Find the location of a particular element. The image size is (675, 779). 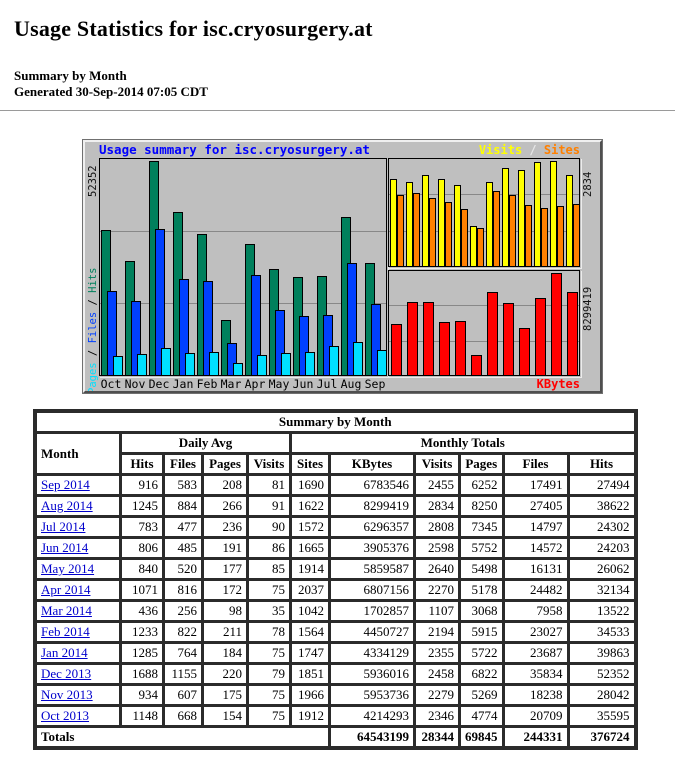

value-cell: 840 is located at coordinates (142, 569).